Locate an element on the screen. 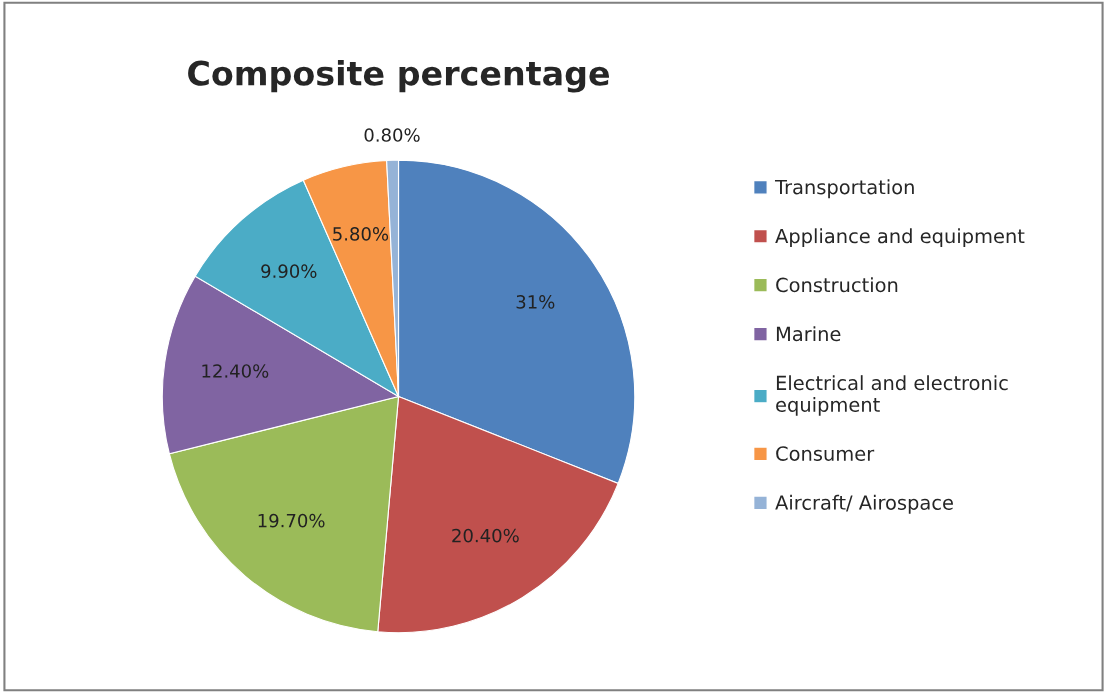 The height and width of the screenshot is (693, 1107). data-label: 0.80% is located at coordinates (392, 135).